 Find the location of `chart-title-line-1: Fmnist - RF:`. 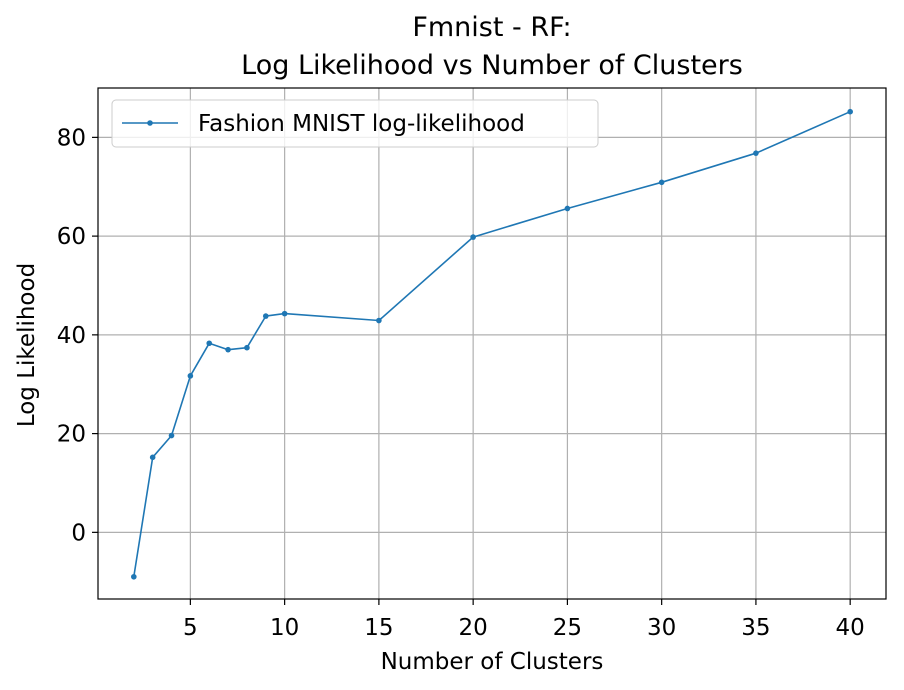

chart-title-line-1: Fmnist - RF: is located at coordinates (491, 27).